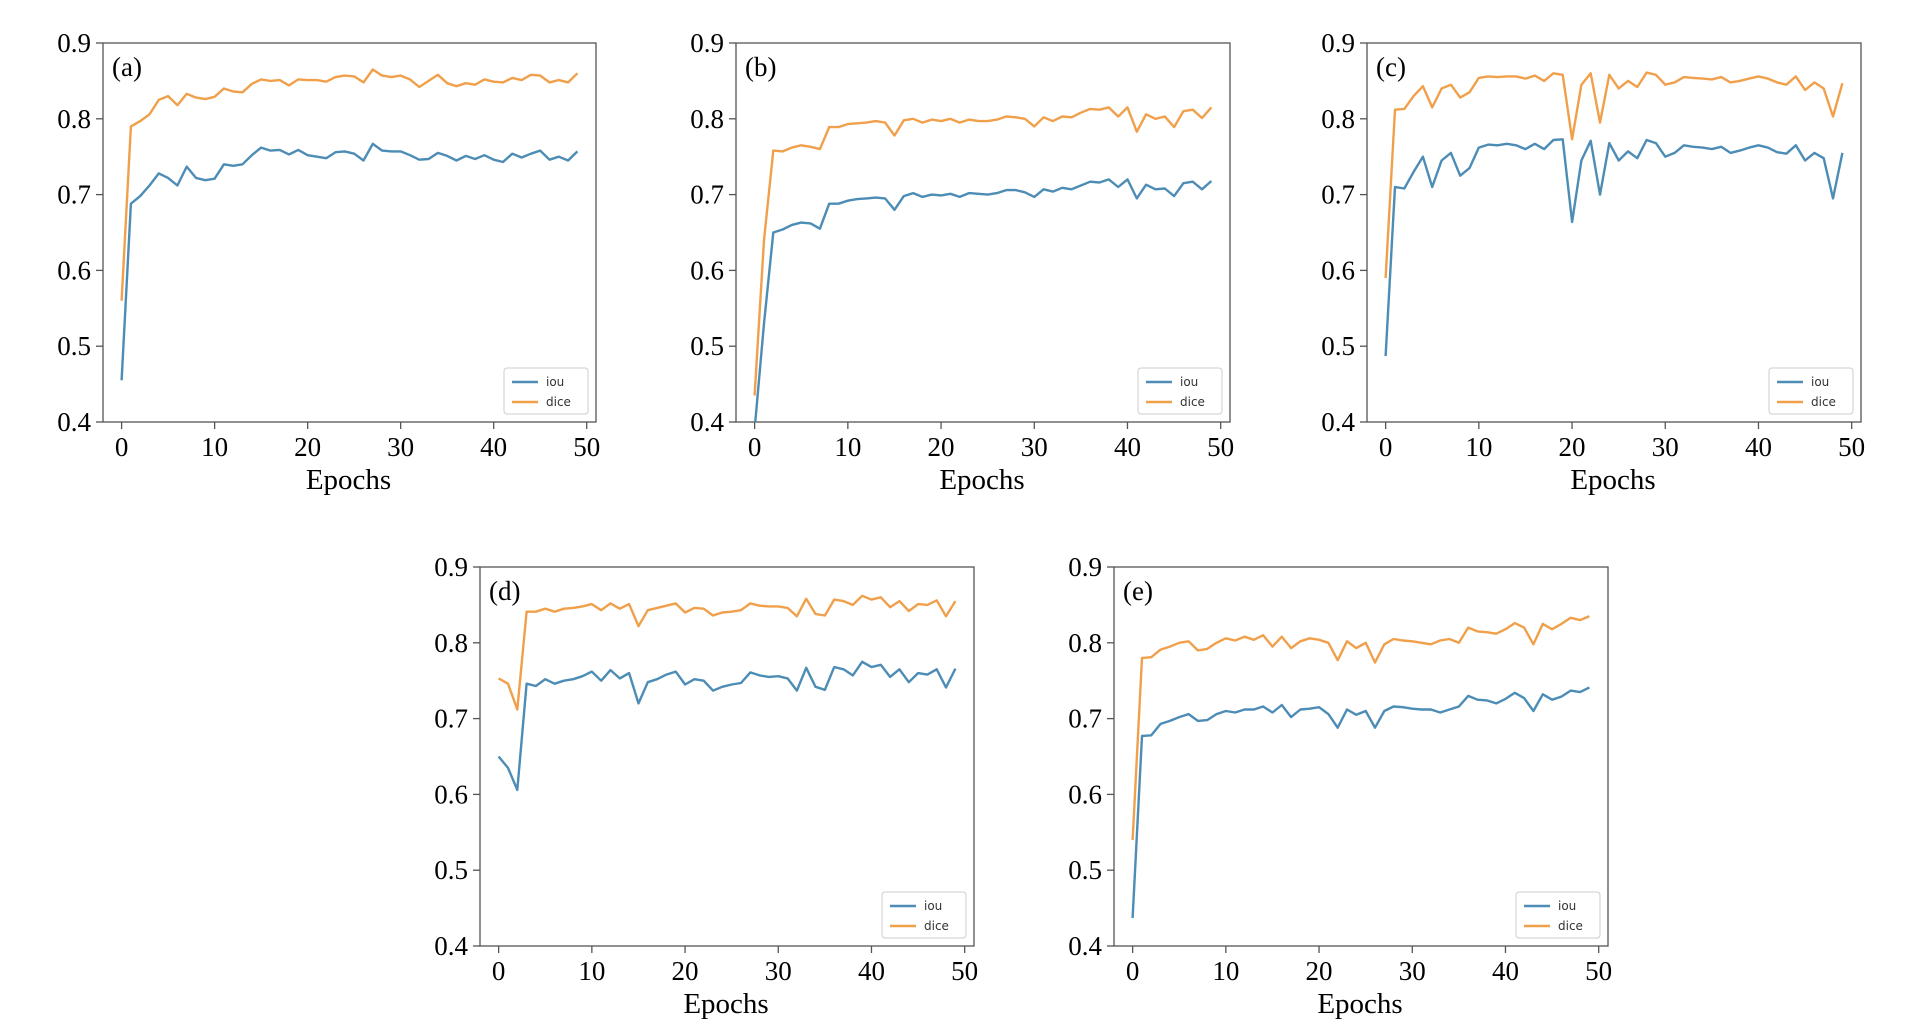  Describe the element at coordinates (558, 402) in the screenshot. I see `panel-a-legend-label-dice: dice` at that location.